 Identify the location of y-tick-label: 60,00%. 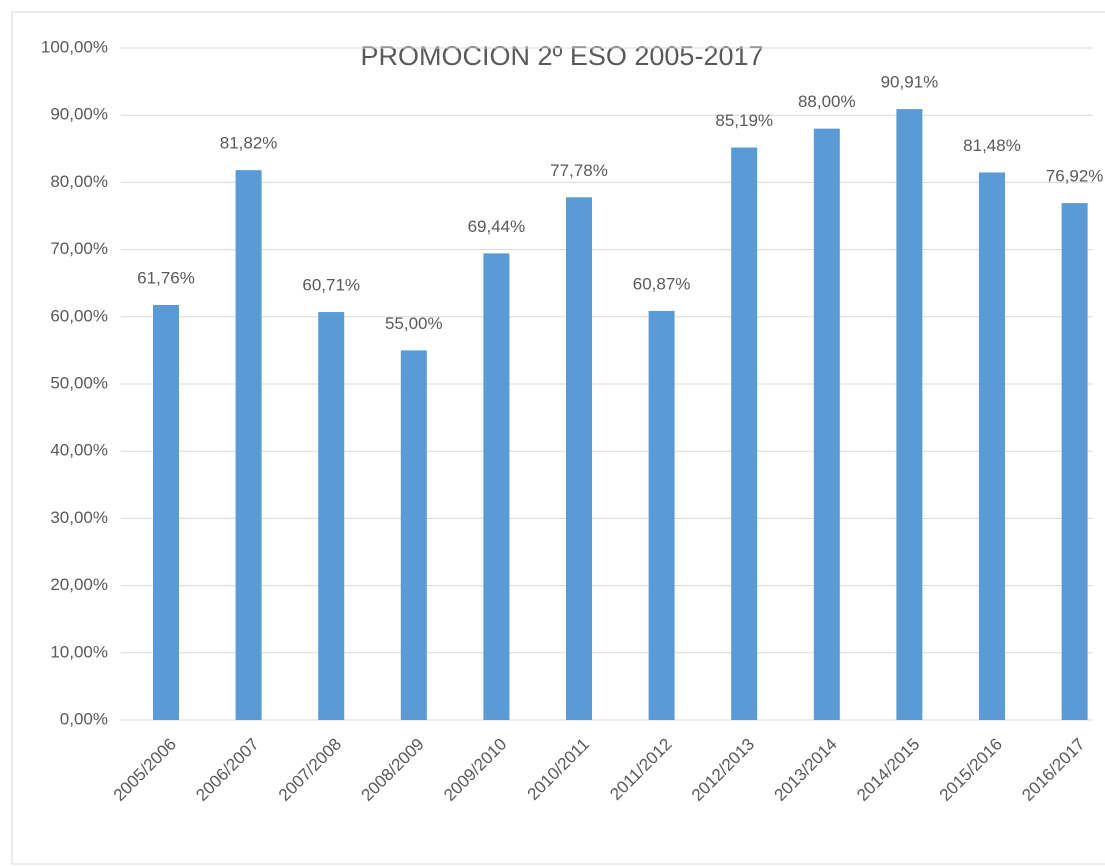
(79, 315).